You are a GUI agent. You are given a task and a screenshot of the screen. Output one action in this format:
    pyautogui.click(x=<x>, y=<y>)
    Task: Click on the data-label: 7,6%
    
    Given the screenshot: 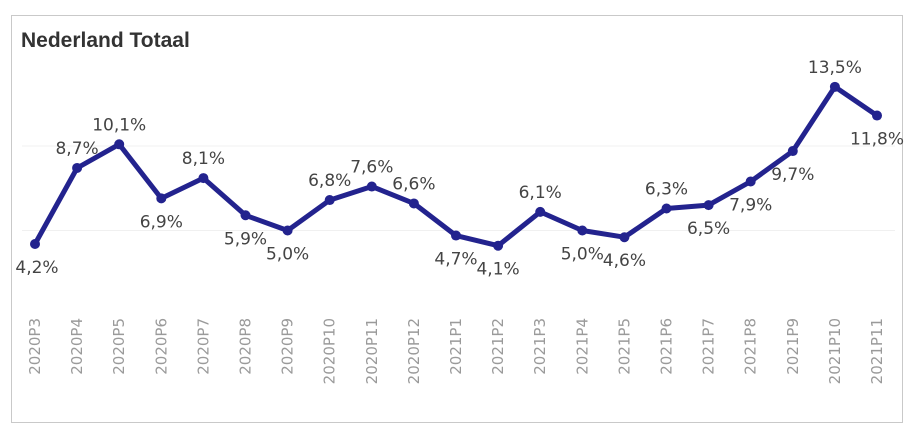 What is the action you would take?
    pyautogui.click(x=371, y=168)
    